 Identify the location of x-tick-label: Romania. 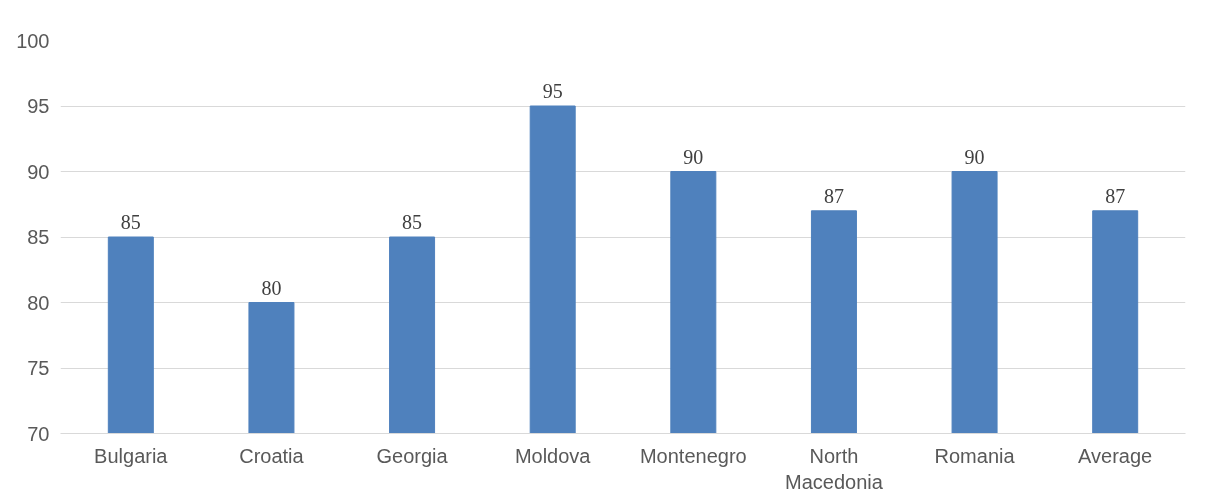
(975, 455).